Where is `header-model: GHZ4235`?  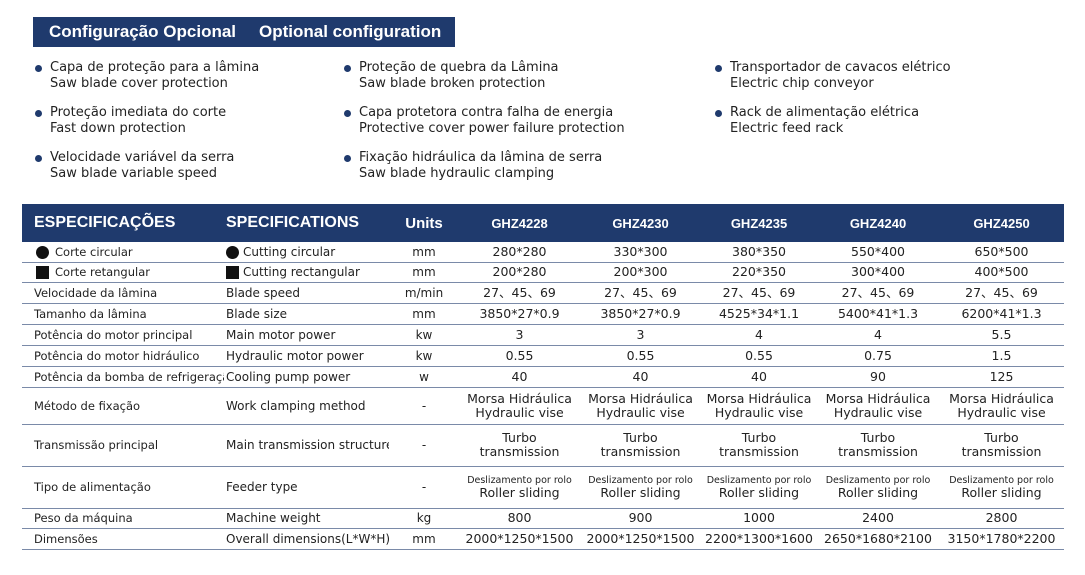
header-model: GHZ4235 is located at coordinates (759, 223).